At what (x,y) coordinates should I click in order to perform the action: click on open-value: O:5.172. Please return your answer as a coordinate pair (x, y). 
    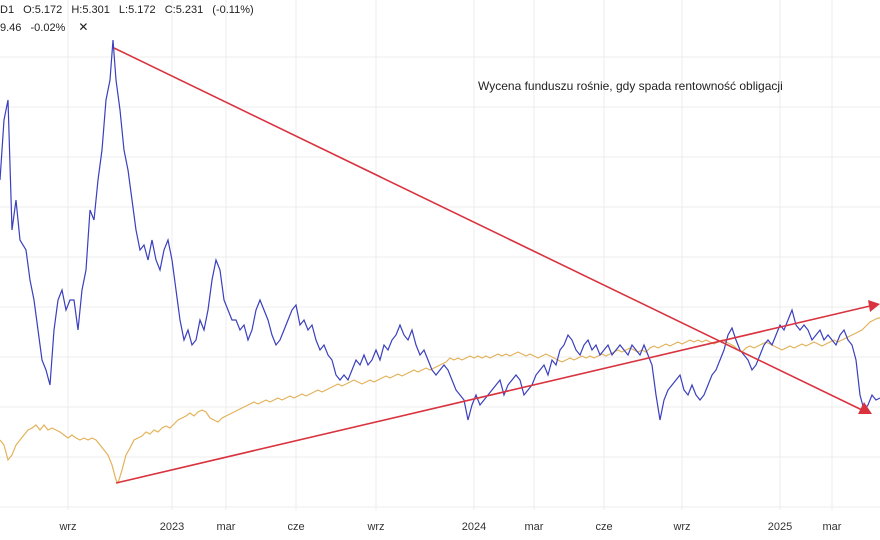
    Looking at the image, I should click on (43, 10).